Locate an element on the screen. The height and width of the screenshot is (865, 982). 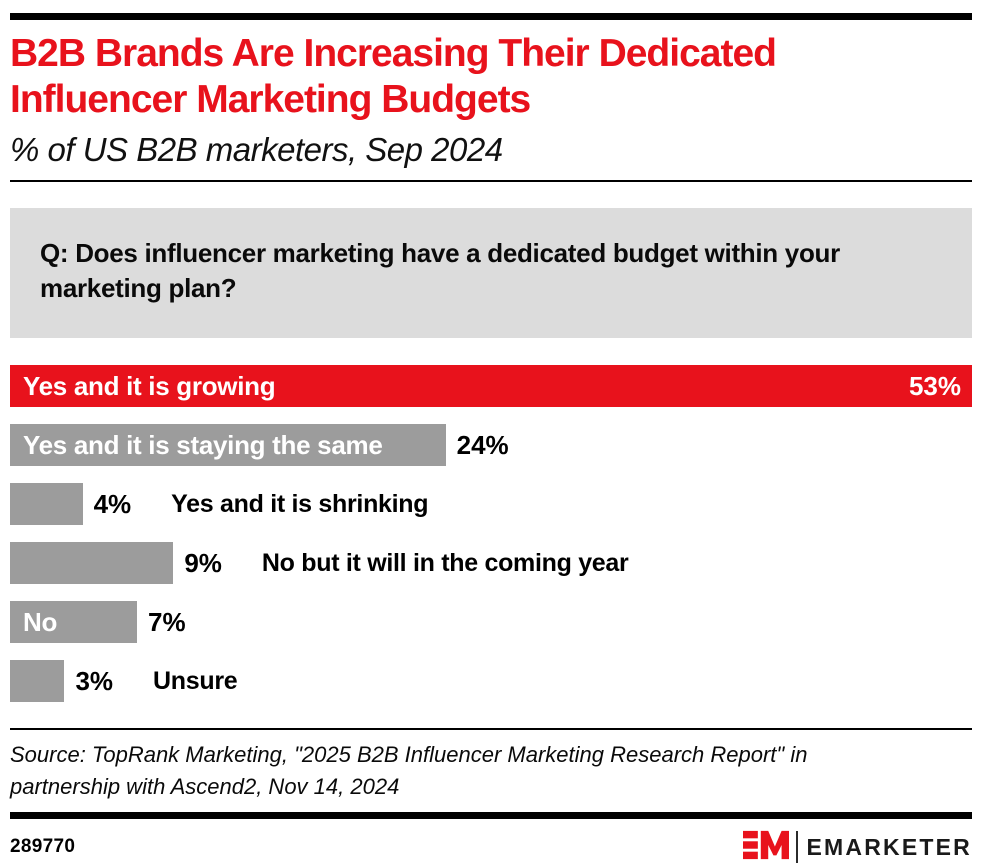
bar-value: 24% is located at coordinates (482, 444).